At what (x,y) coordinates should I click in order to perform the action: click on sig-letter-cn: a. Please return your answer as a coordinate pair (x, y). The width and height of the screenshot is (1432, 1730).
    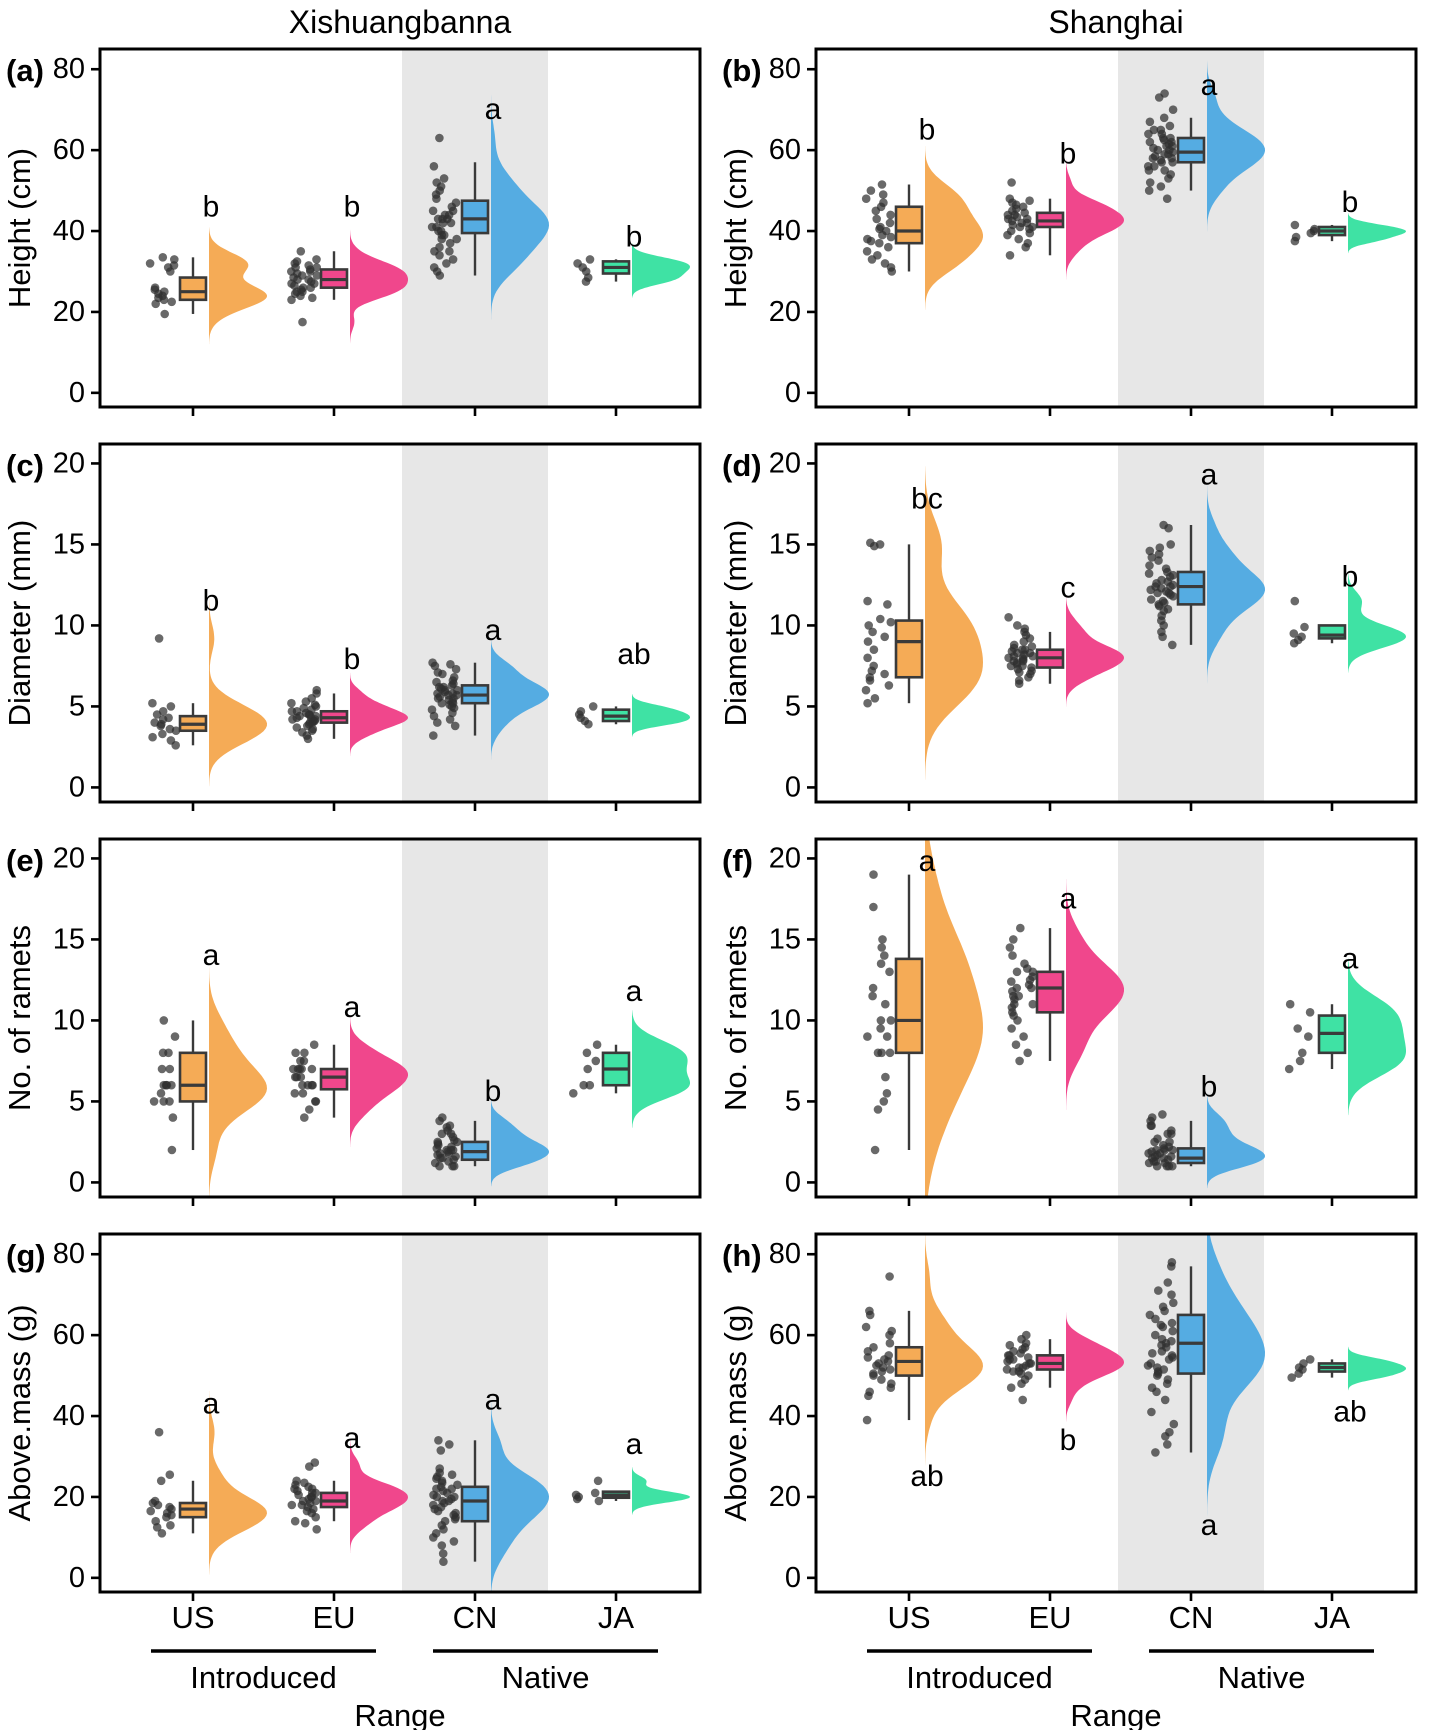
    Looking at the image, I should click on (493, 109).